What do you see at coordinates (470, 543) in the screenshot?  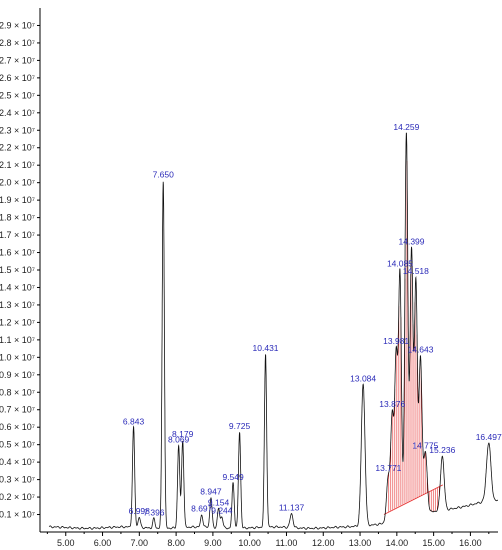 I see `x-tick-label: 16.00` at bounding box center [470, 543].